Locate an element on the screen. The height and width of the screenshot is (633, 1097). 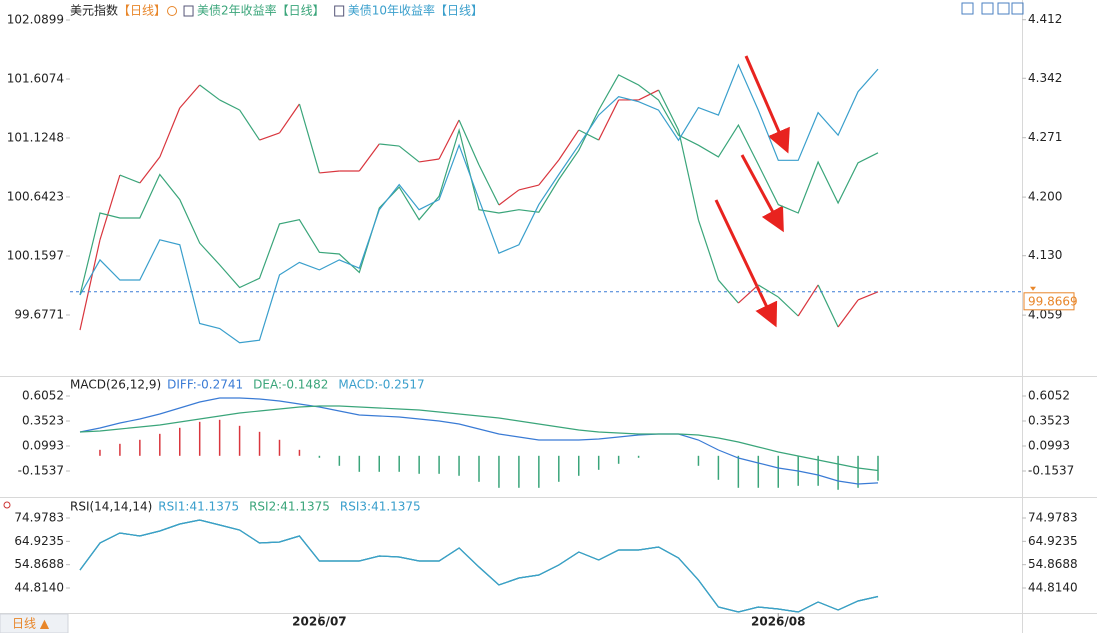
split-icon is located at coordinates (1003, 8).